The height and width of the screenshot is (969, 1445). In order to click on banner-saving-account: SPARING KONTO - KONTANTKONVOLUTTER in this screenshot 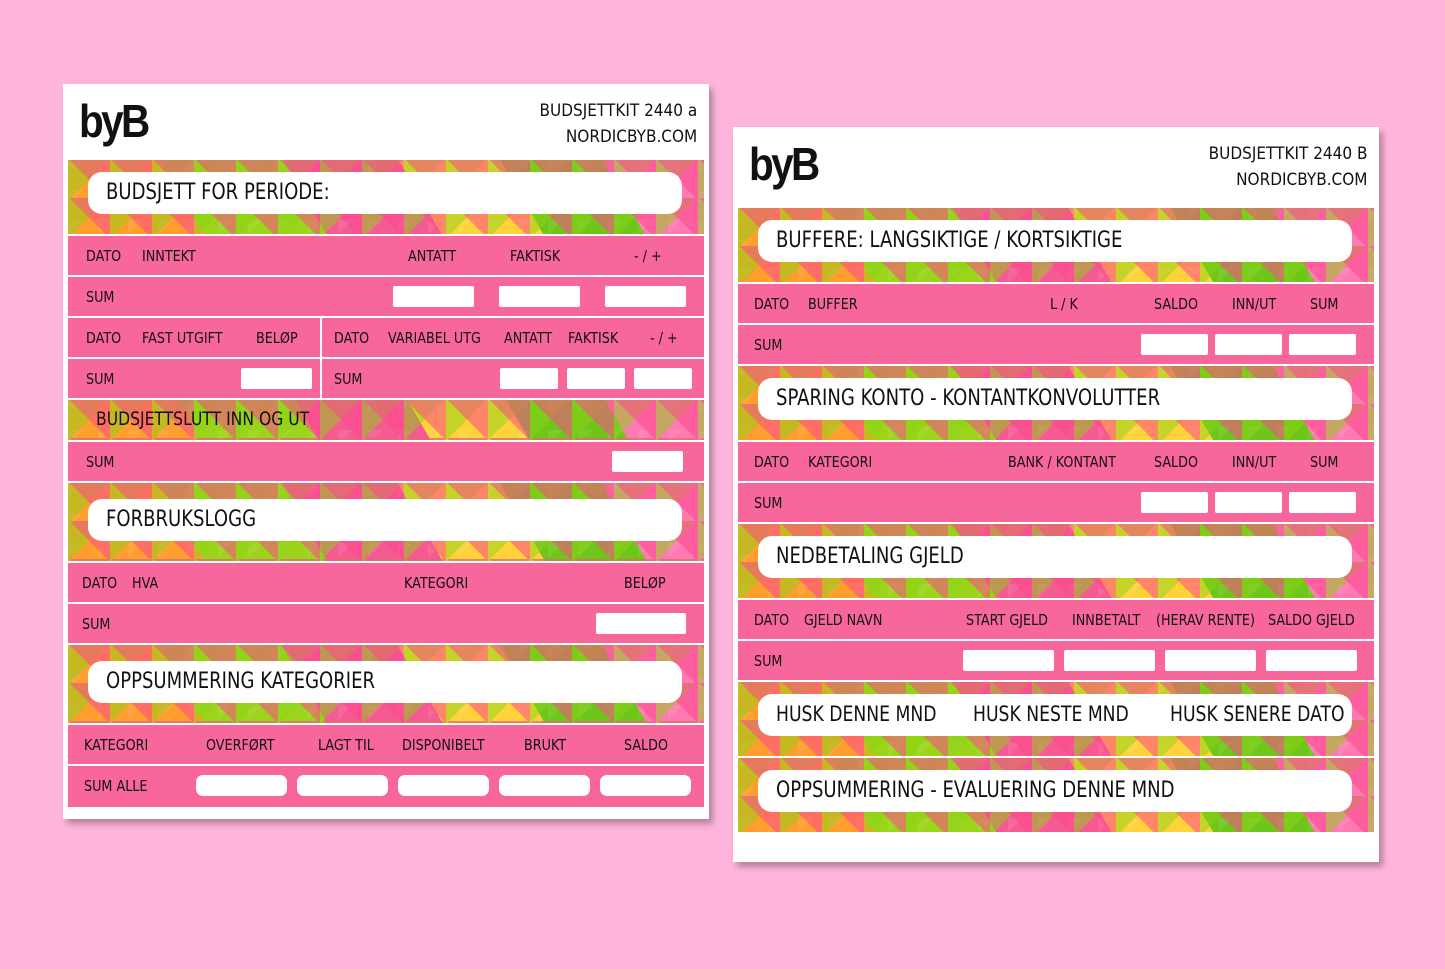, I will do `click(1056, 404)`.